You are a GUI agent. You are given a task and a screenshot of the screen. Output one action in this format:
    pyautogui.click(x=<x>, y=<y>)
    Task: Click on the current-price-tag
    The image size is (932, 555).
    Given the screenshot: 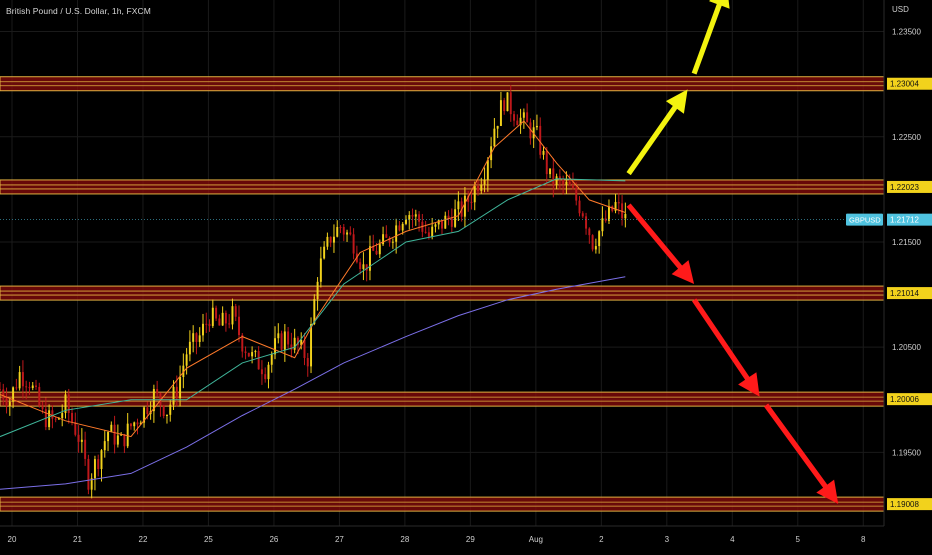 What is the action you would take?
    pyautogui.click(x=909, y=219)
    